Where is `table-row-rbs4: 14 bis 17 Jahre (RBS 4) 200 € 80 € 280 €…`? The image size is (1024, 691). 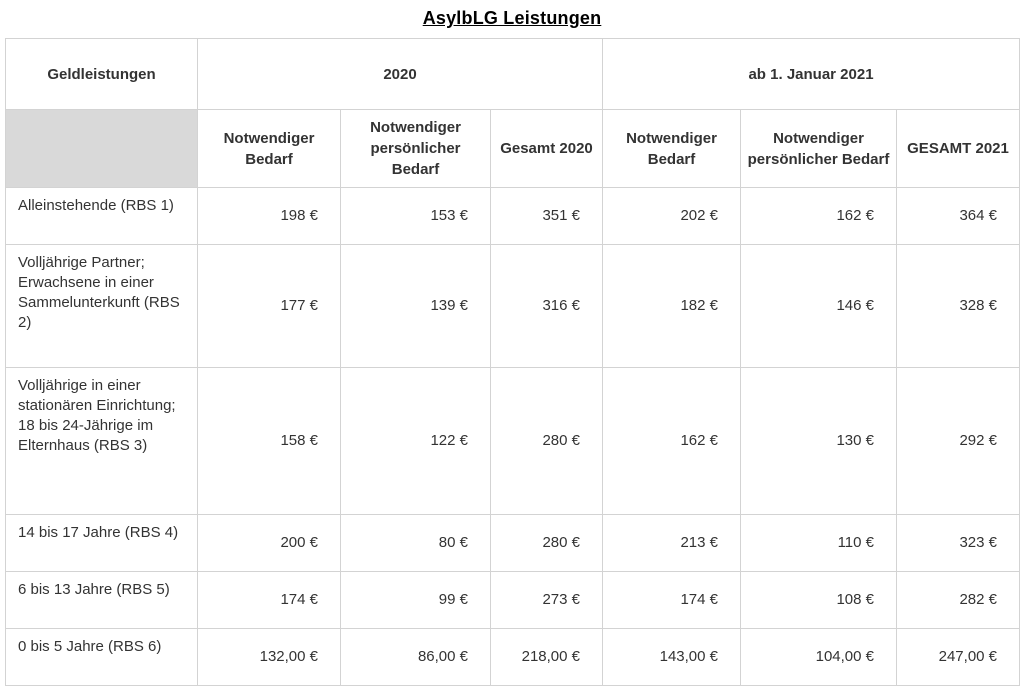 table-row-rbs4: 14 bis 17 Jahre (RBS 4) 200 € 80 € 280 €… is located at coordinates (513, 543).